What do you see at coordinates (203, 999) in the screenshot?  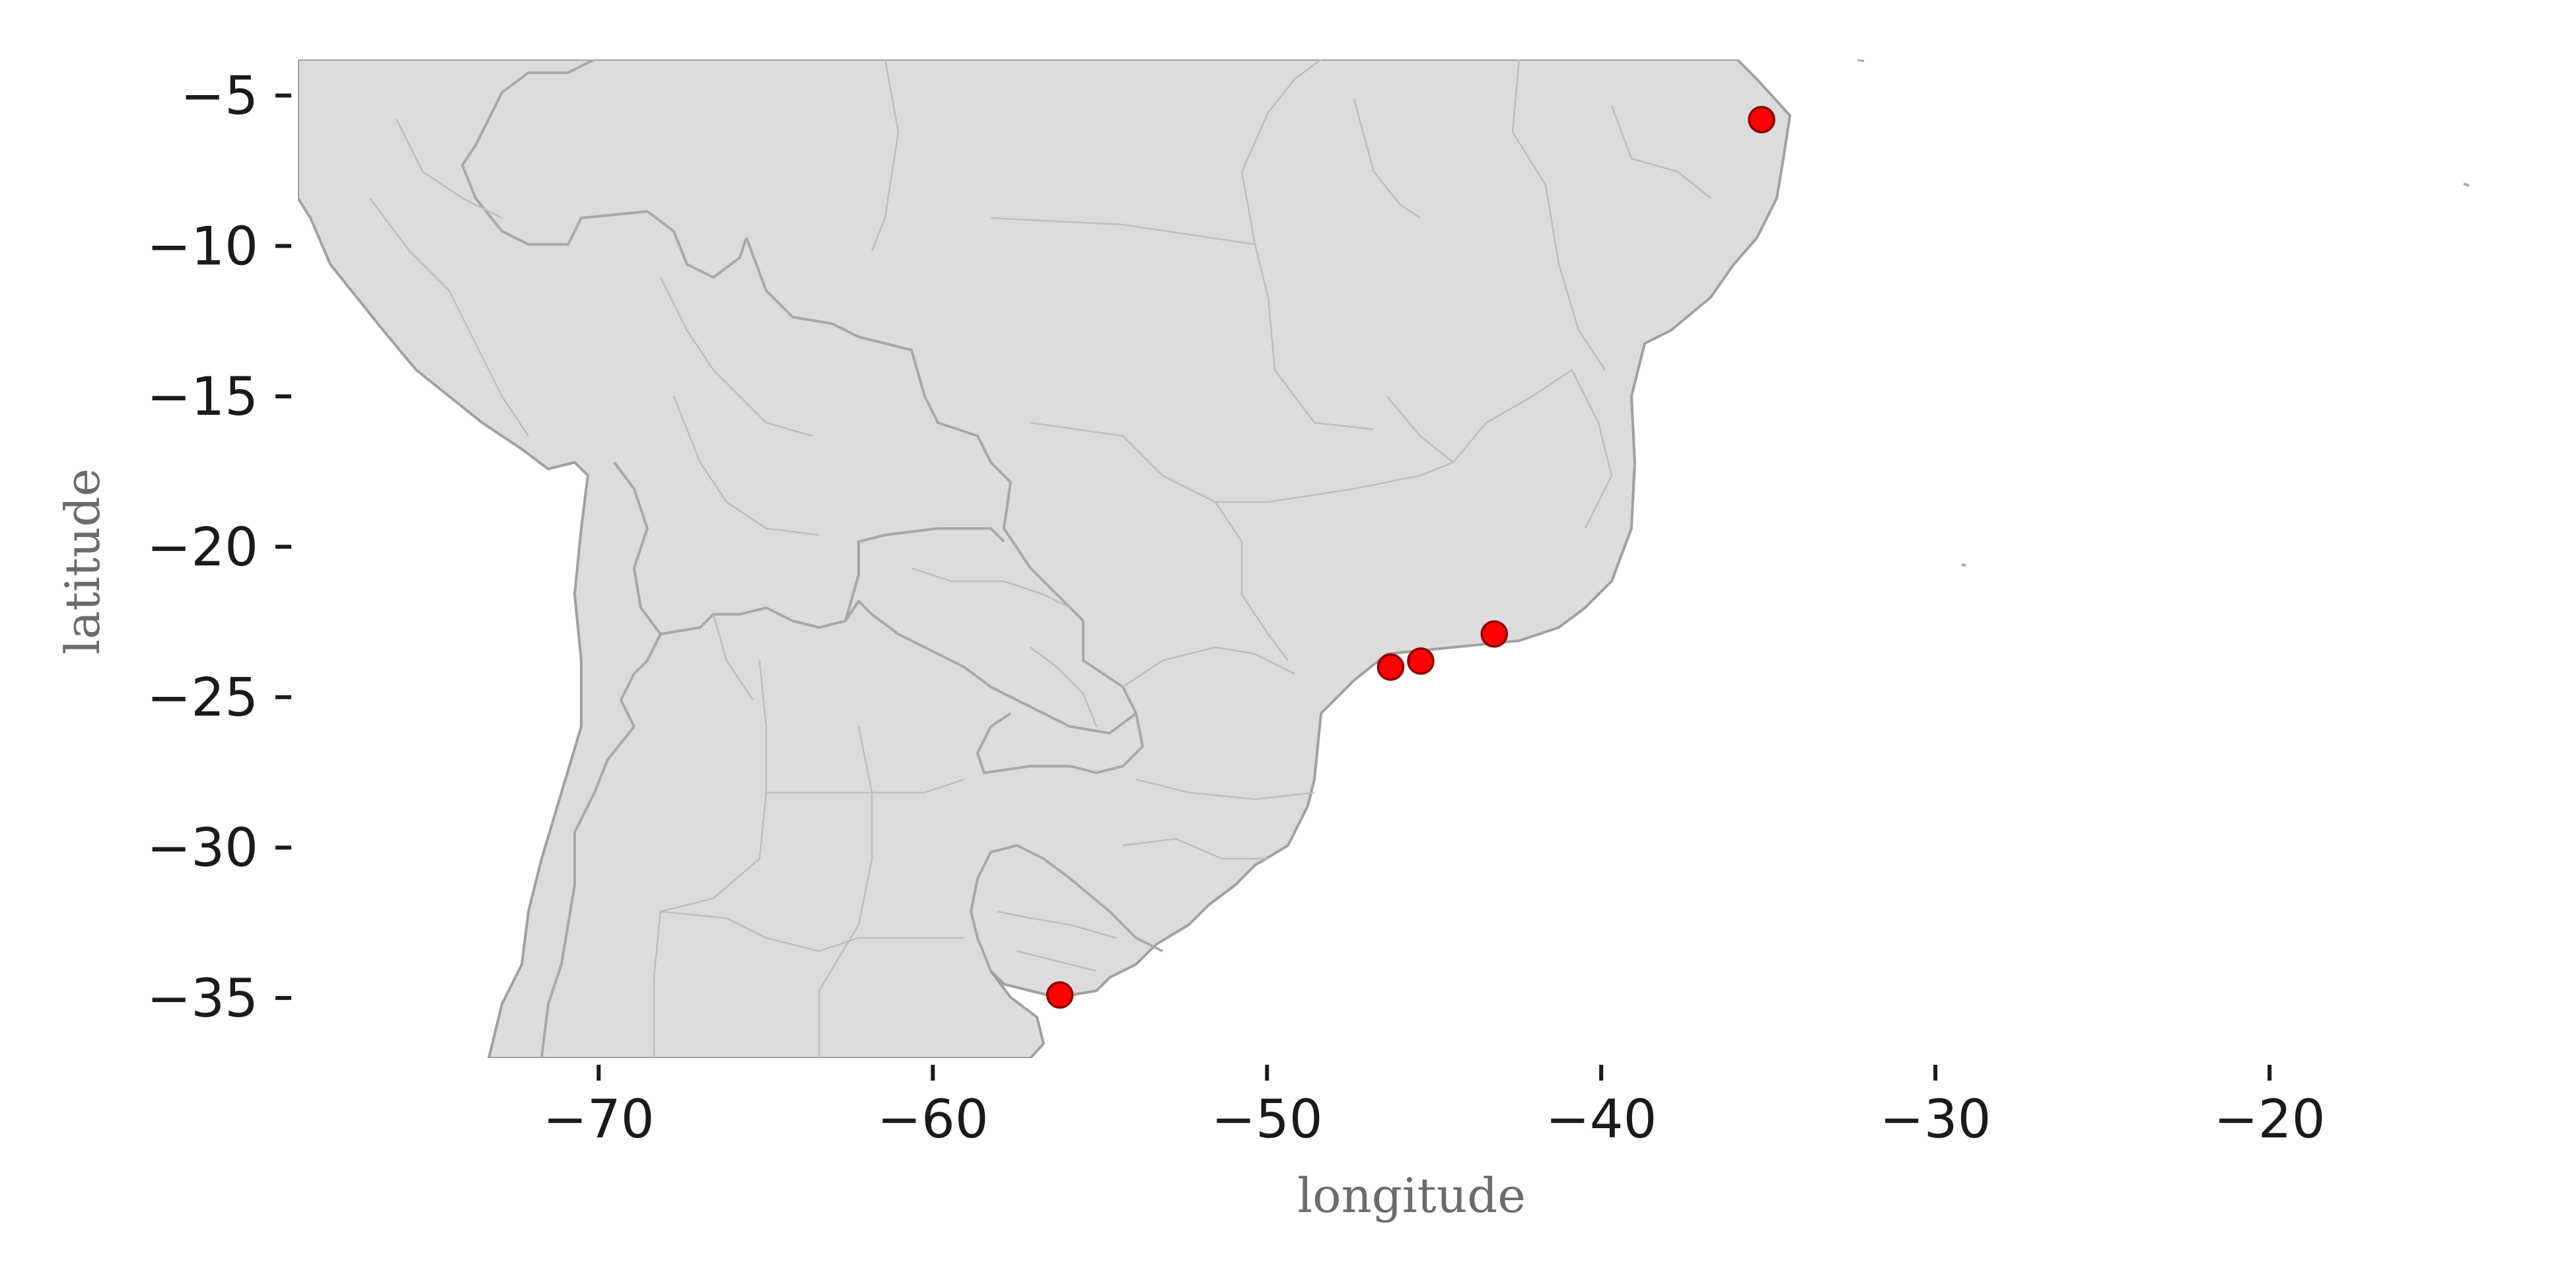 I see `y-tick-label: −35` at bounding box center [203, 999].